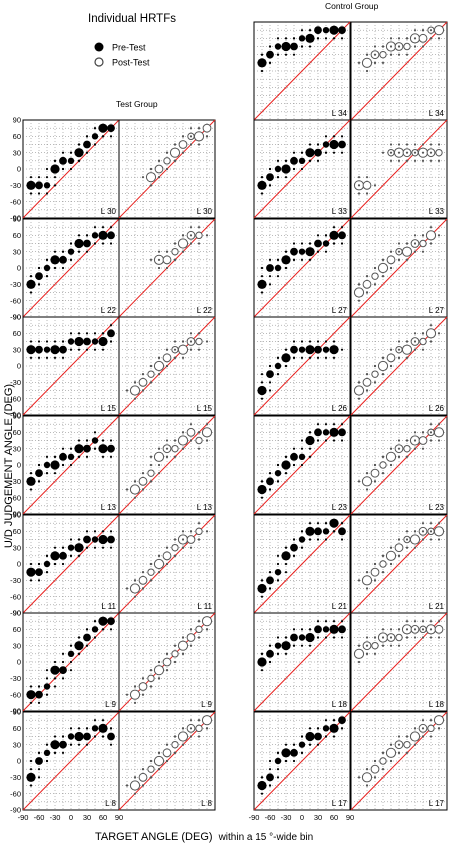 This screenshot has width=454, height=847. Describe the element at coordinates (437, 310) in the screenshot. I see `panel-label: L 27` at that location.